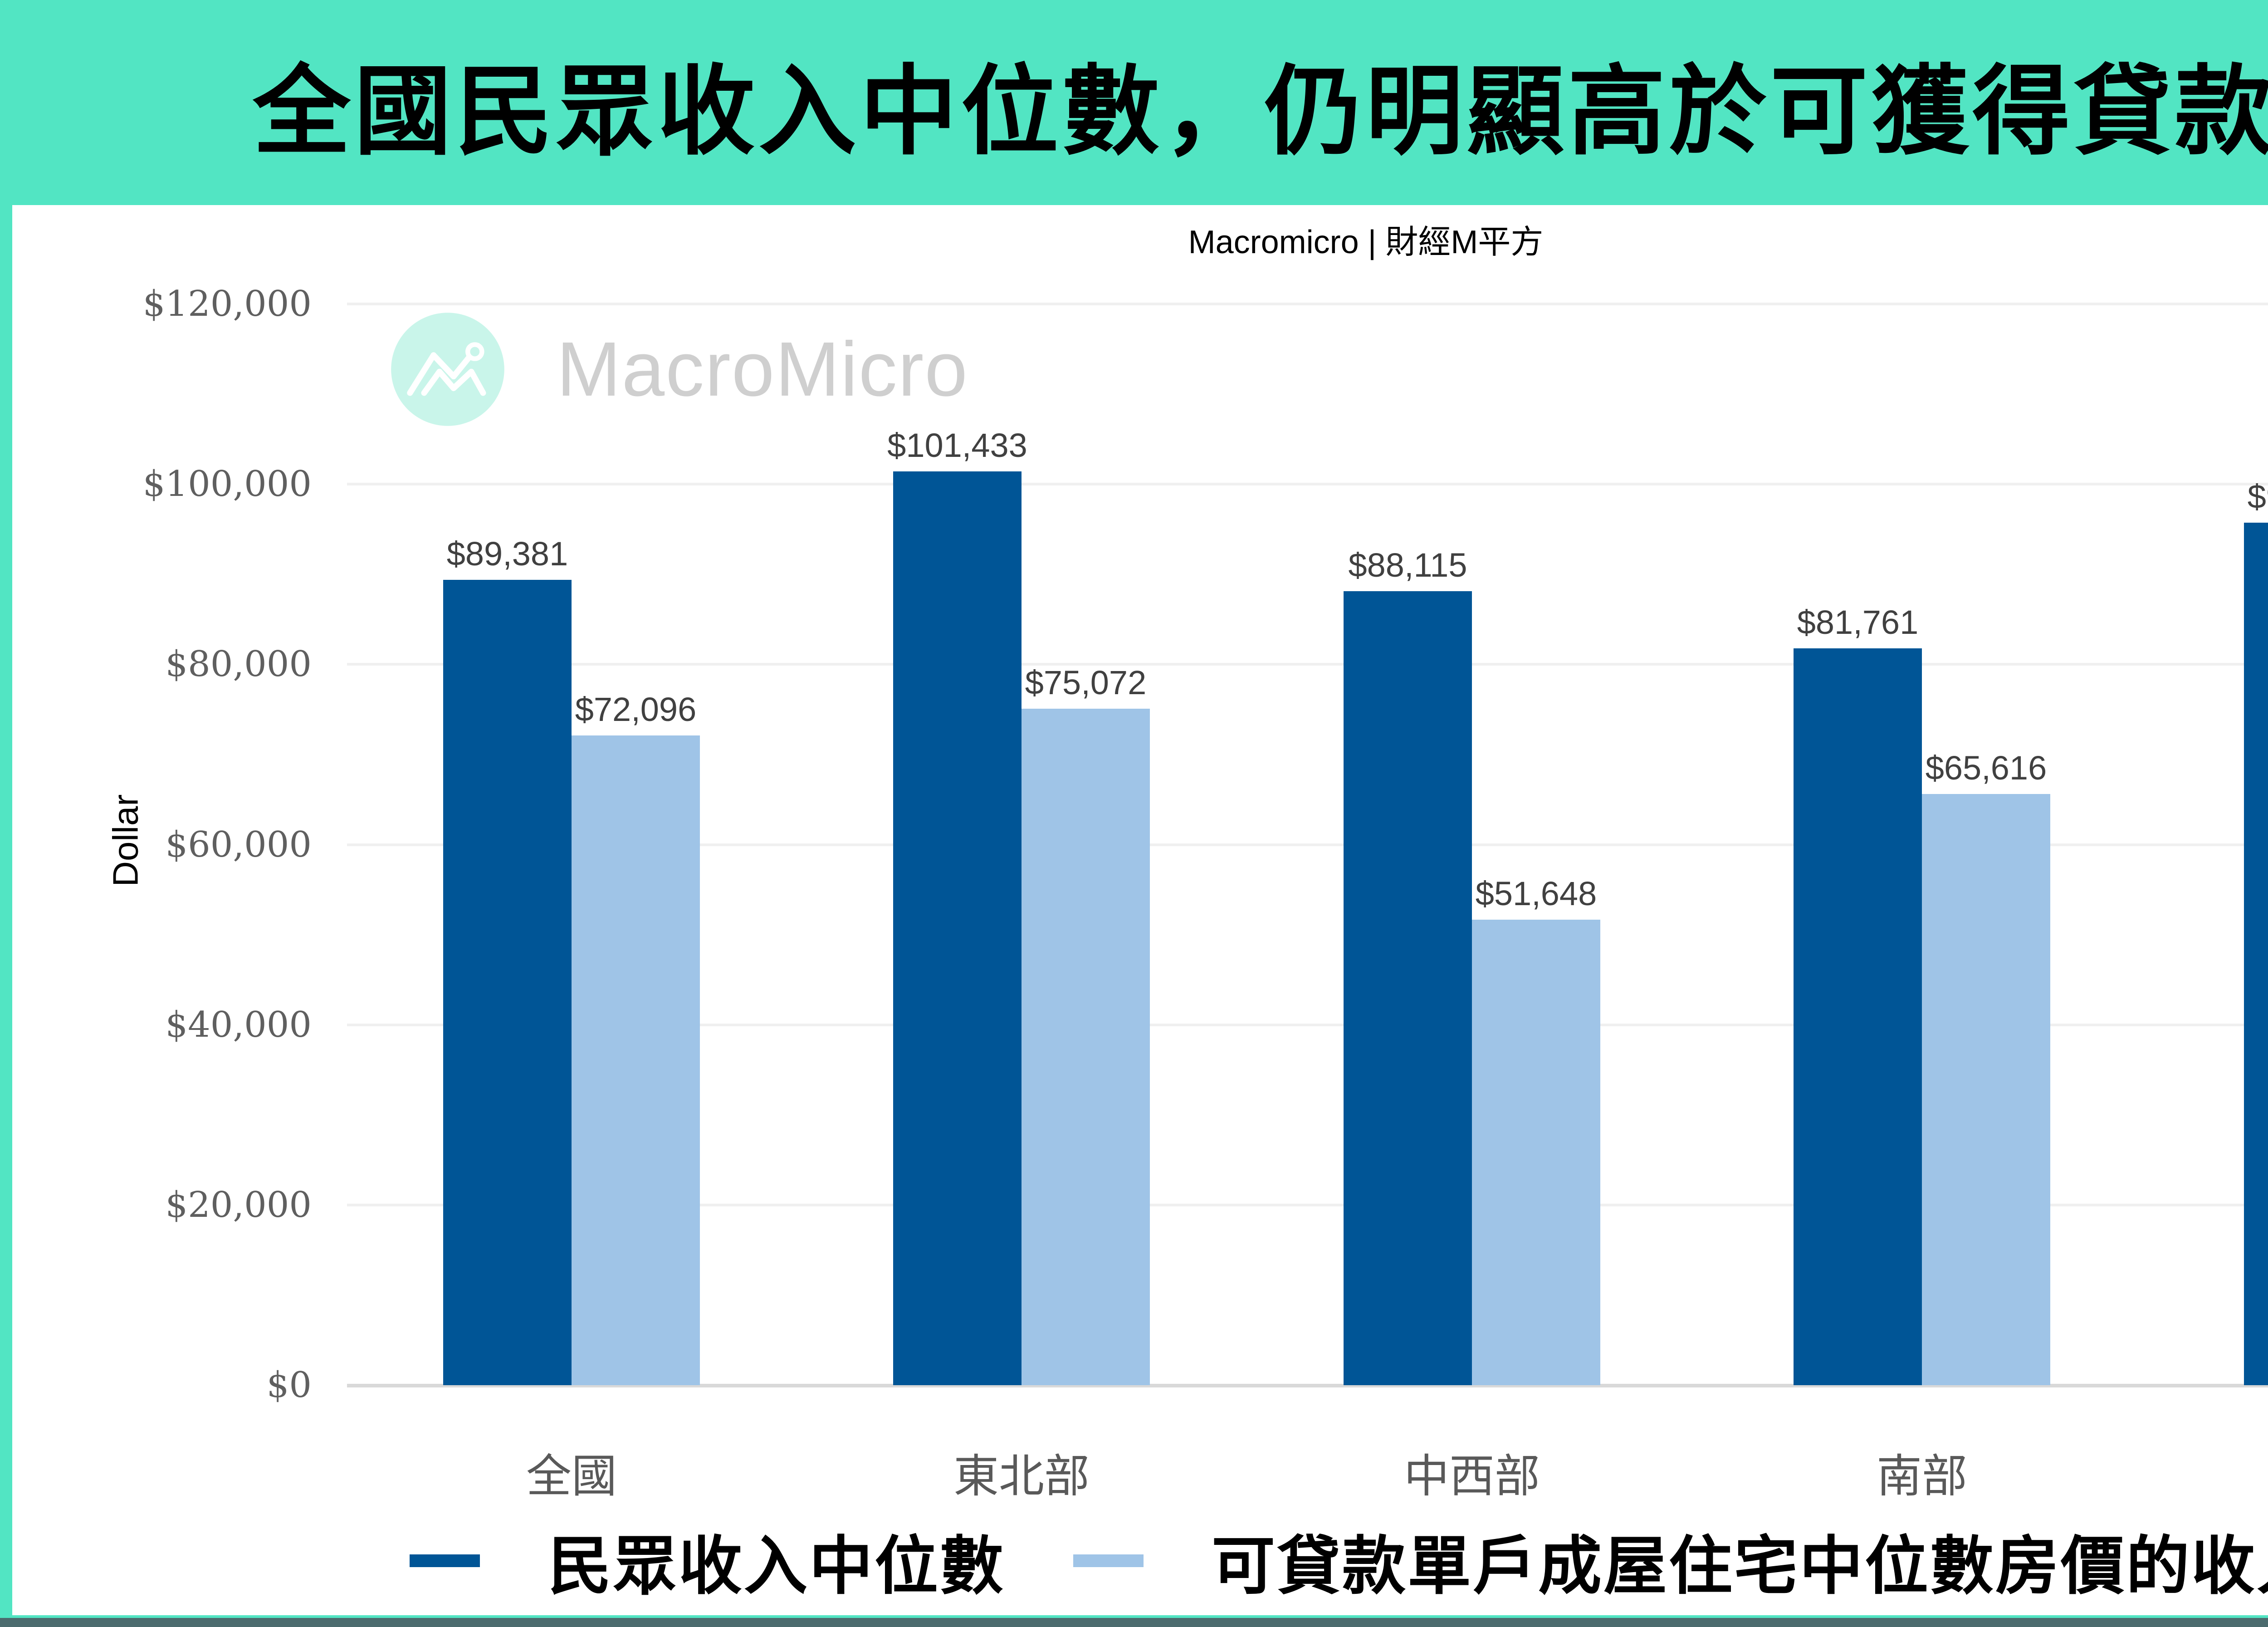 The image size is (2268, 1627). I want to click on watermark: MacroMicro, so click(678, 369).